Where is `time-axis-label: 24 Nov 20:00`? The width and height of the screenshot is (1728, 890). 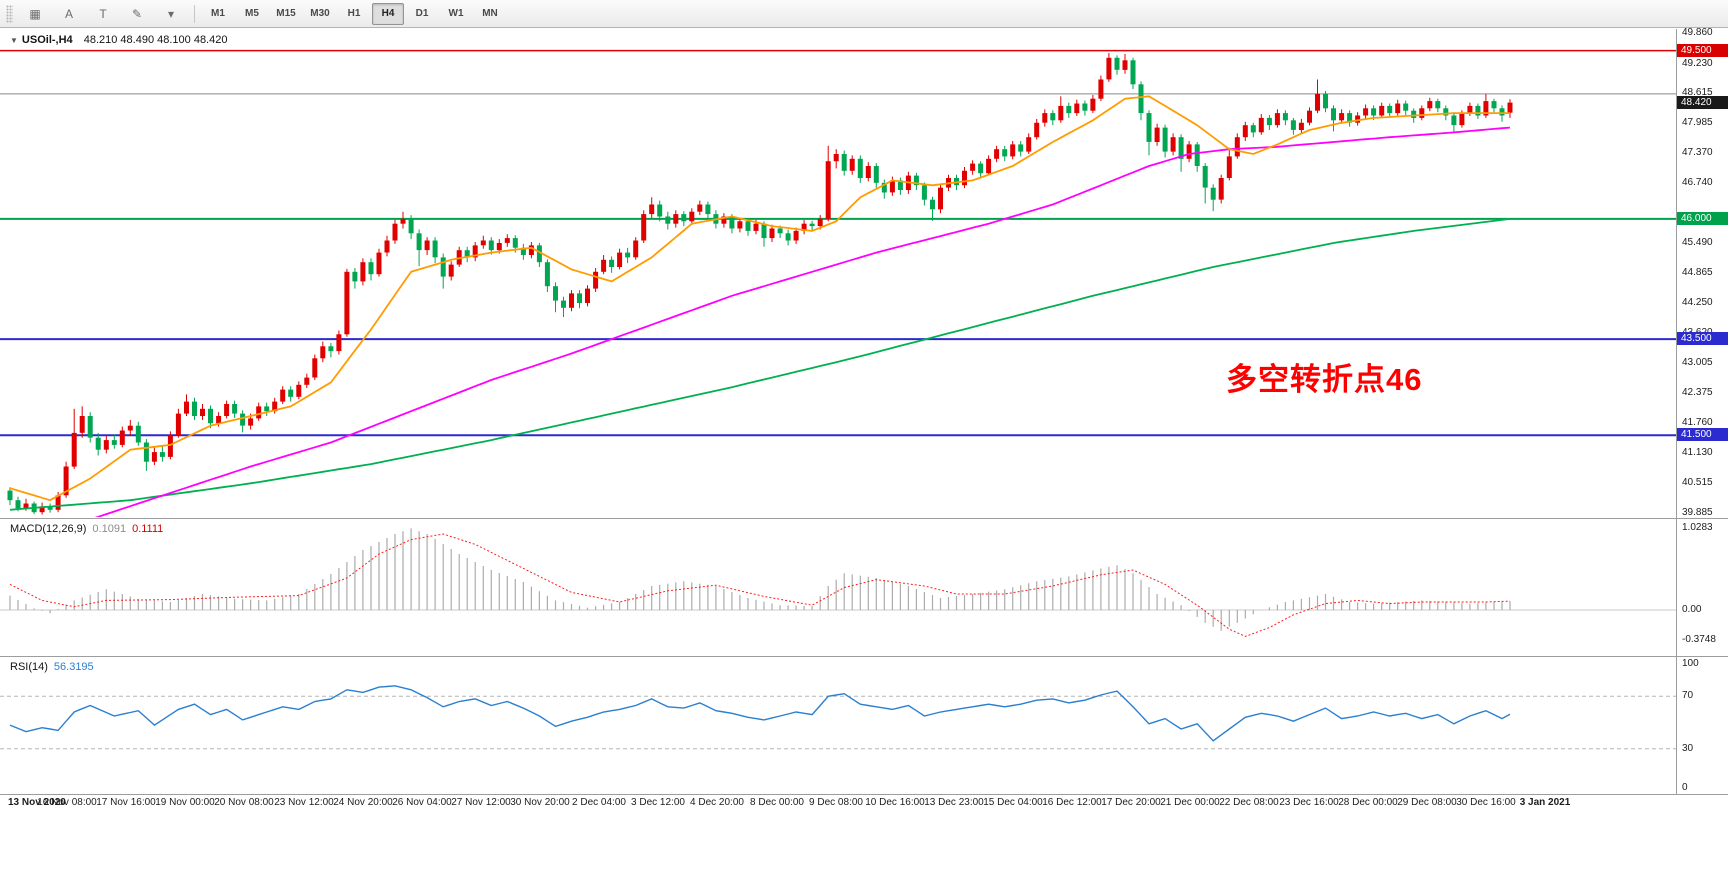
time-axis-label: 24 Nov 20:00 is located at coordinates (363, 802).